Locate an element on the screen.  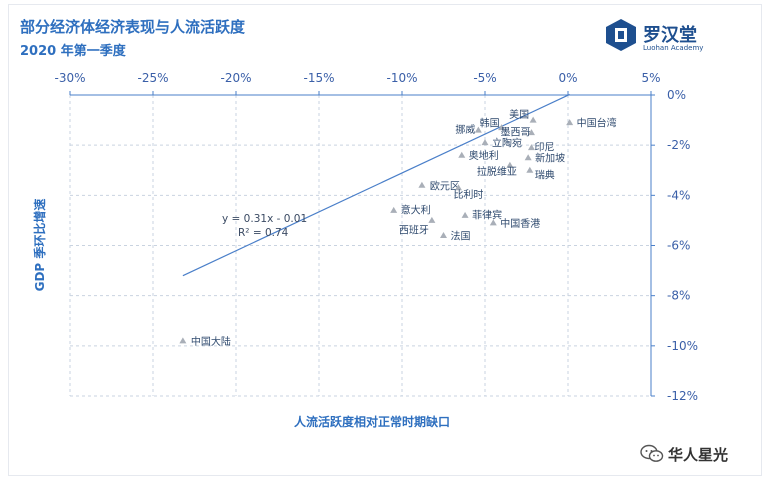
y-tick-label: -6% is located at coordinates (678, 246).